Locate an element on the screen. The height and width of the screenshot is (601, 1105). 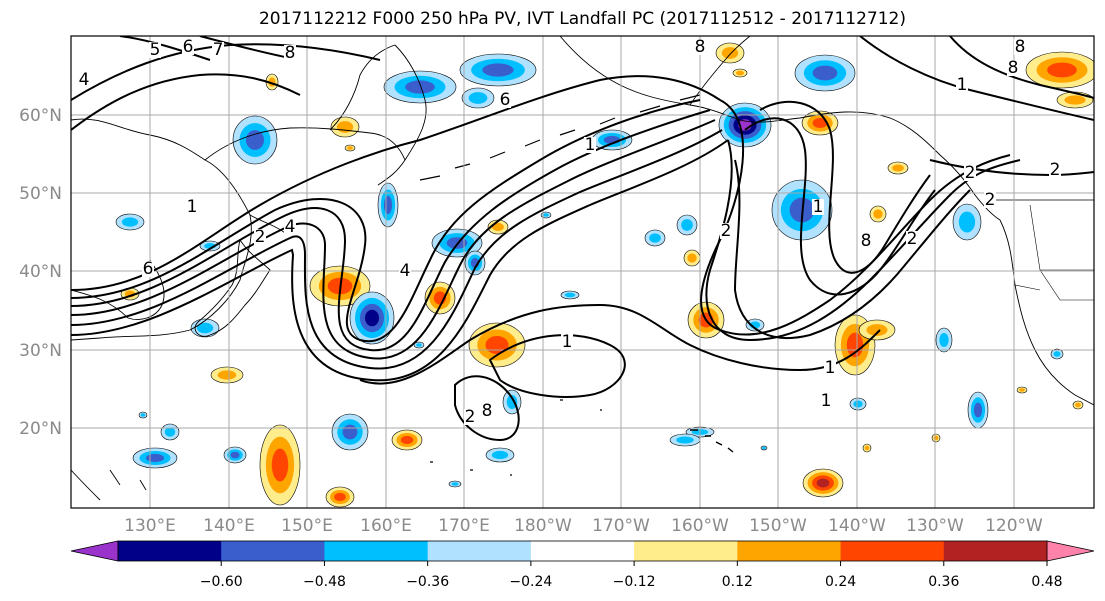
lon-label: 130°W is located at coordinates (935, 526).